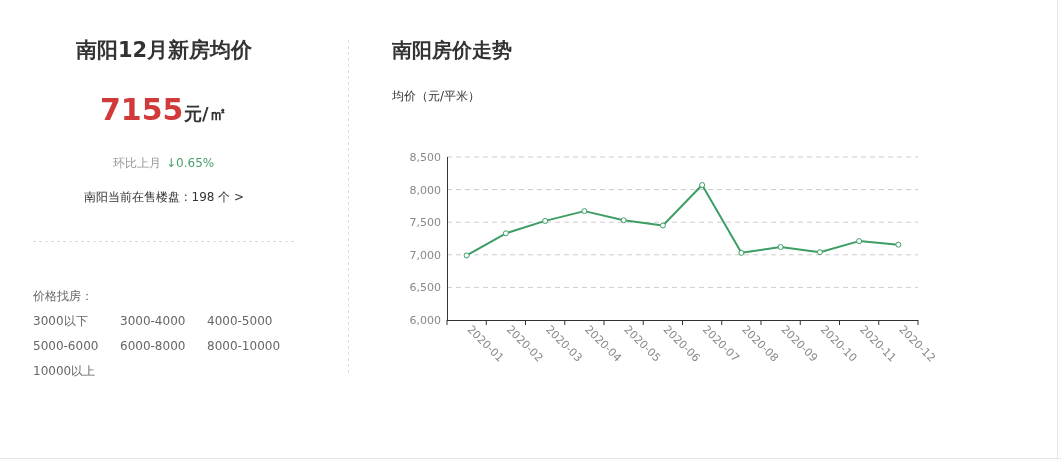 This screenshot has height=460, width=1061. Describe the element at coordinates (436, 96) in the screenshot. I see `y-axis-title: 均价（元/平米）` at that location.